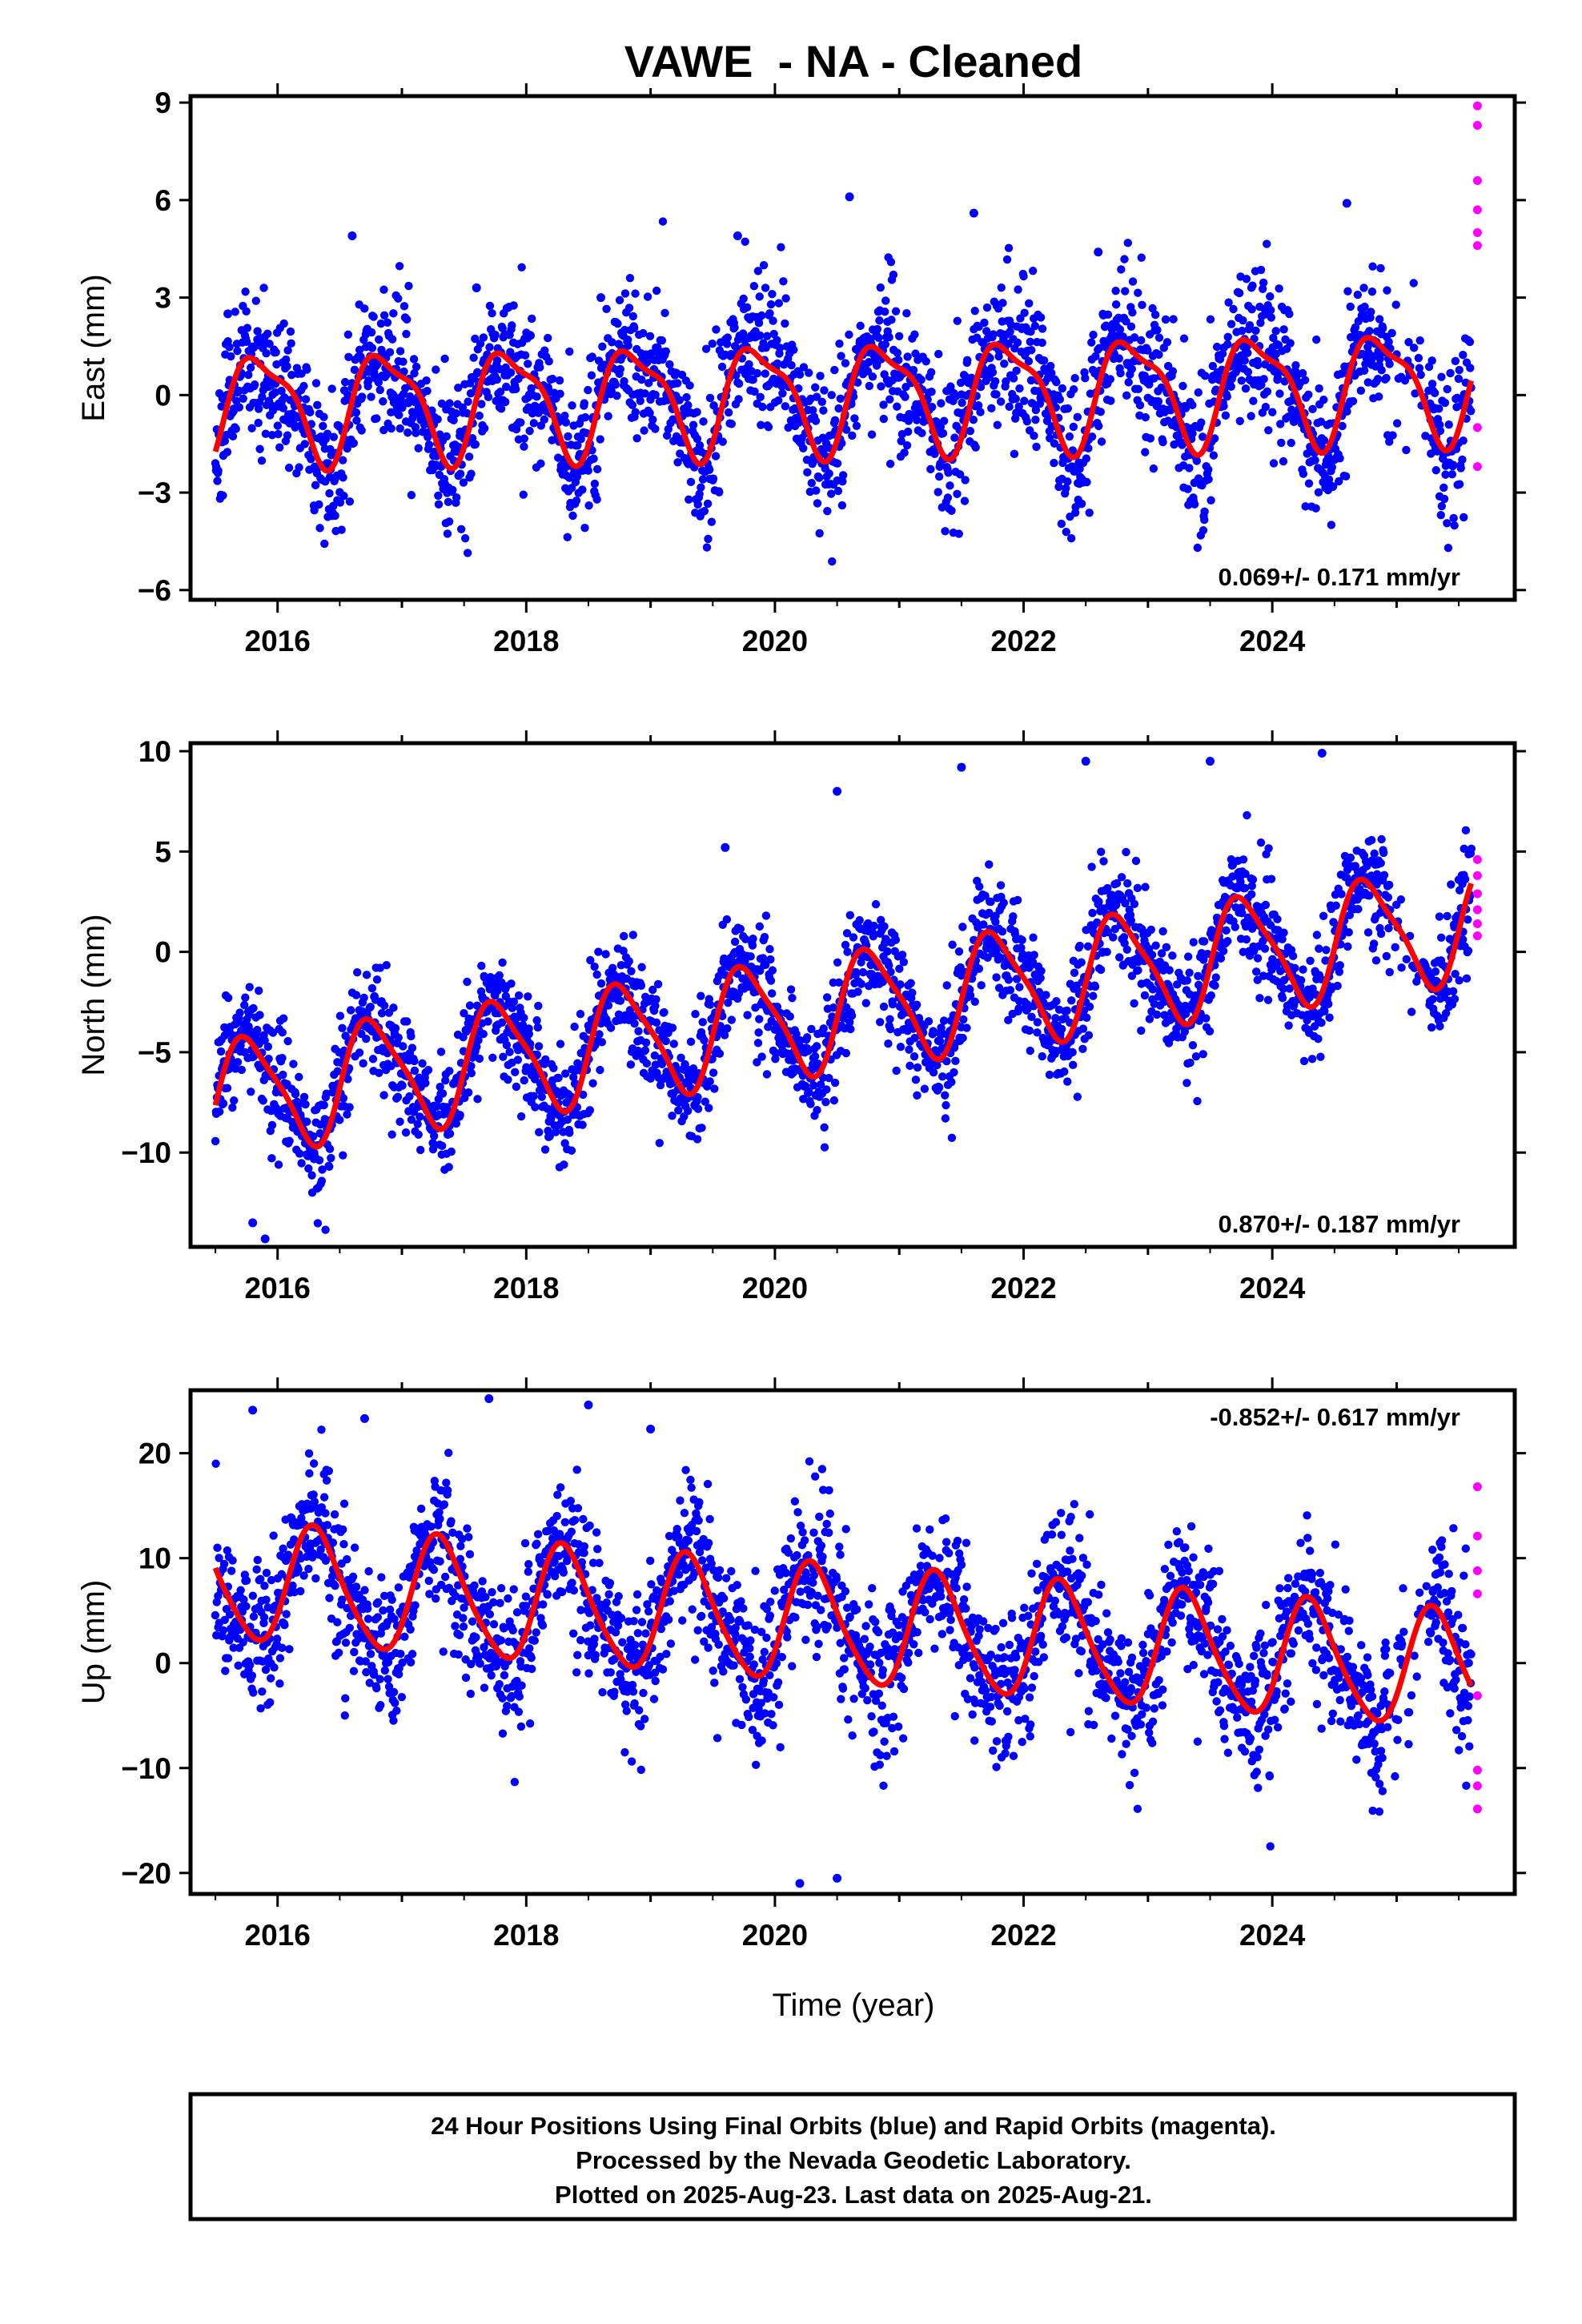 The width and height of the screenshot is (1582, 2324). Describe the element at coordinates (146, 1152) in the screenshot. I see `y-tick-label: −10` at that location.